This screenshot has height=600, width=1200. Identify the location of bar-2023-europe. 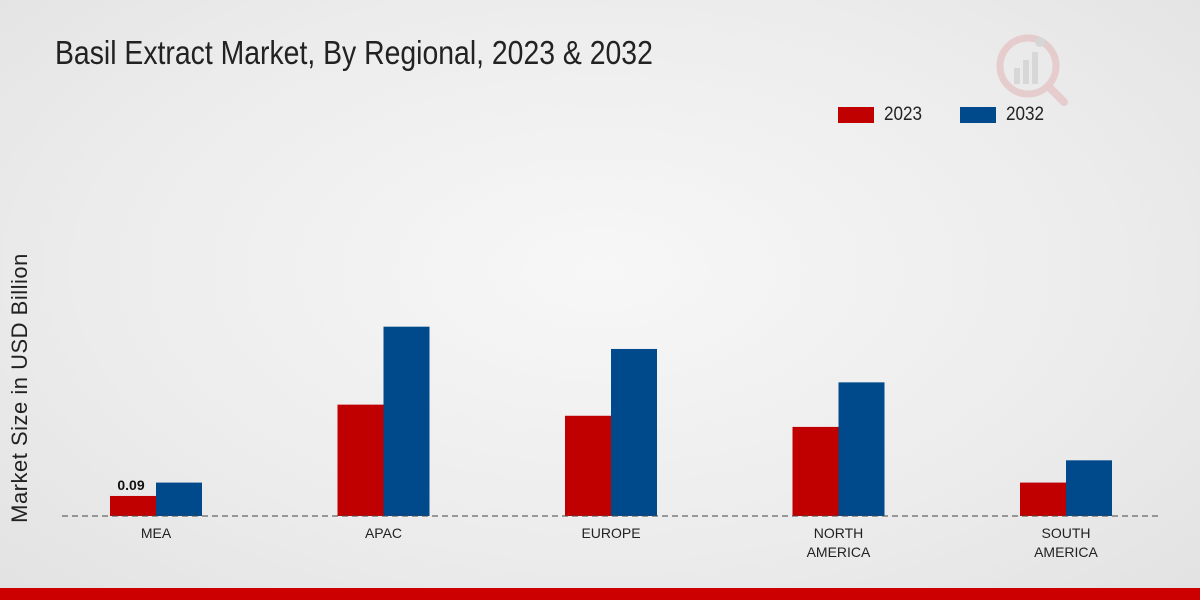
(588, 465).